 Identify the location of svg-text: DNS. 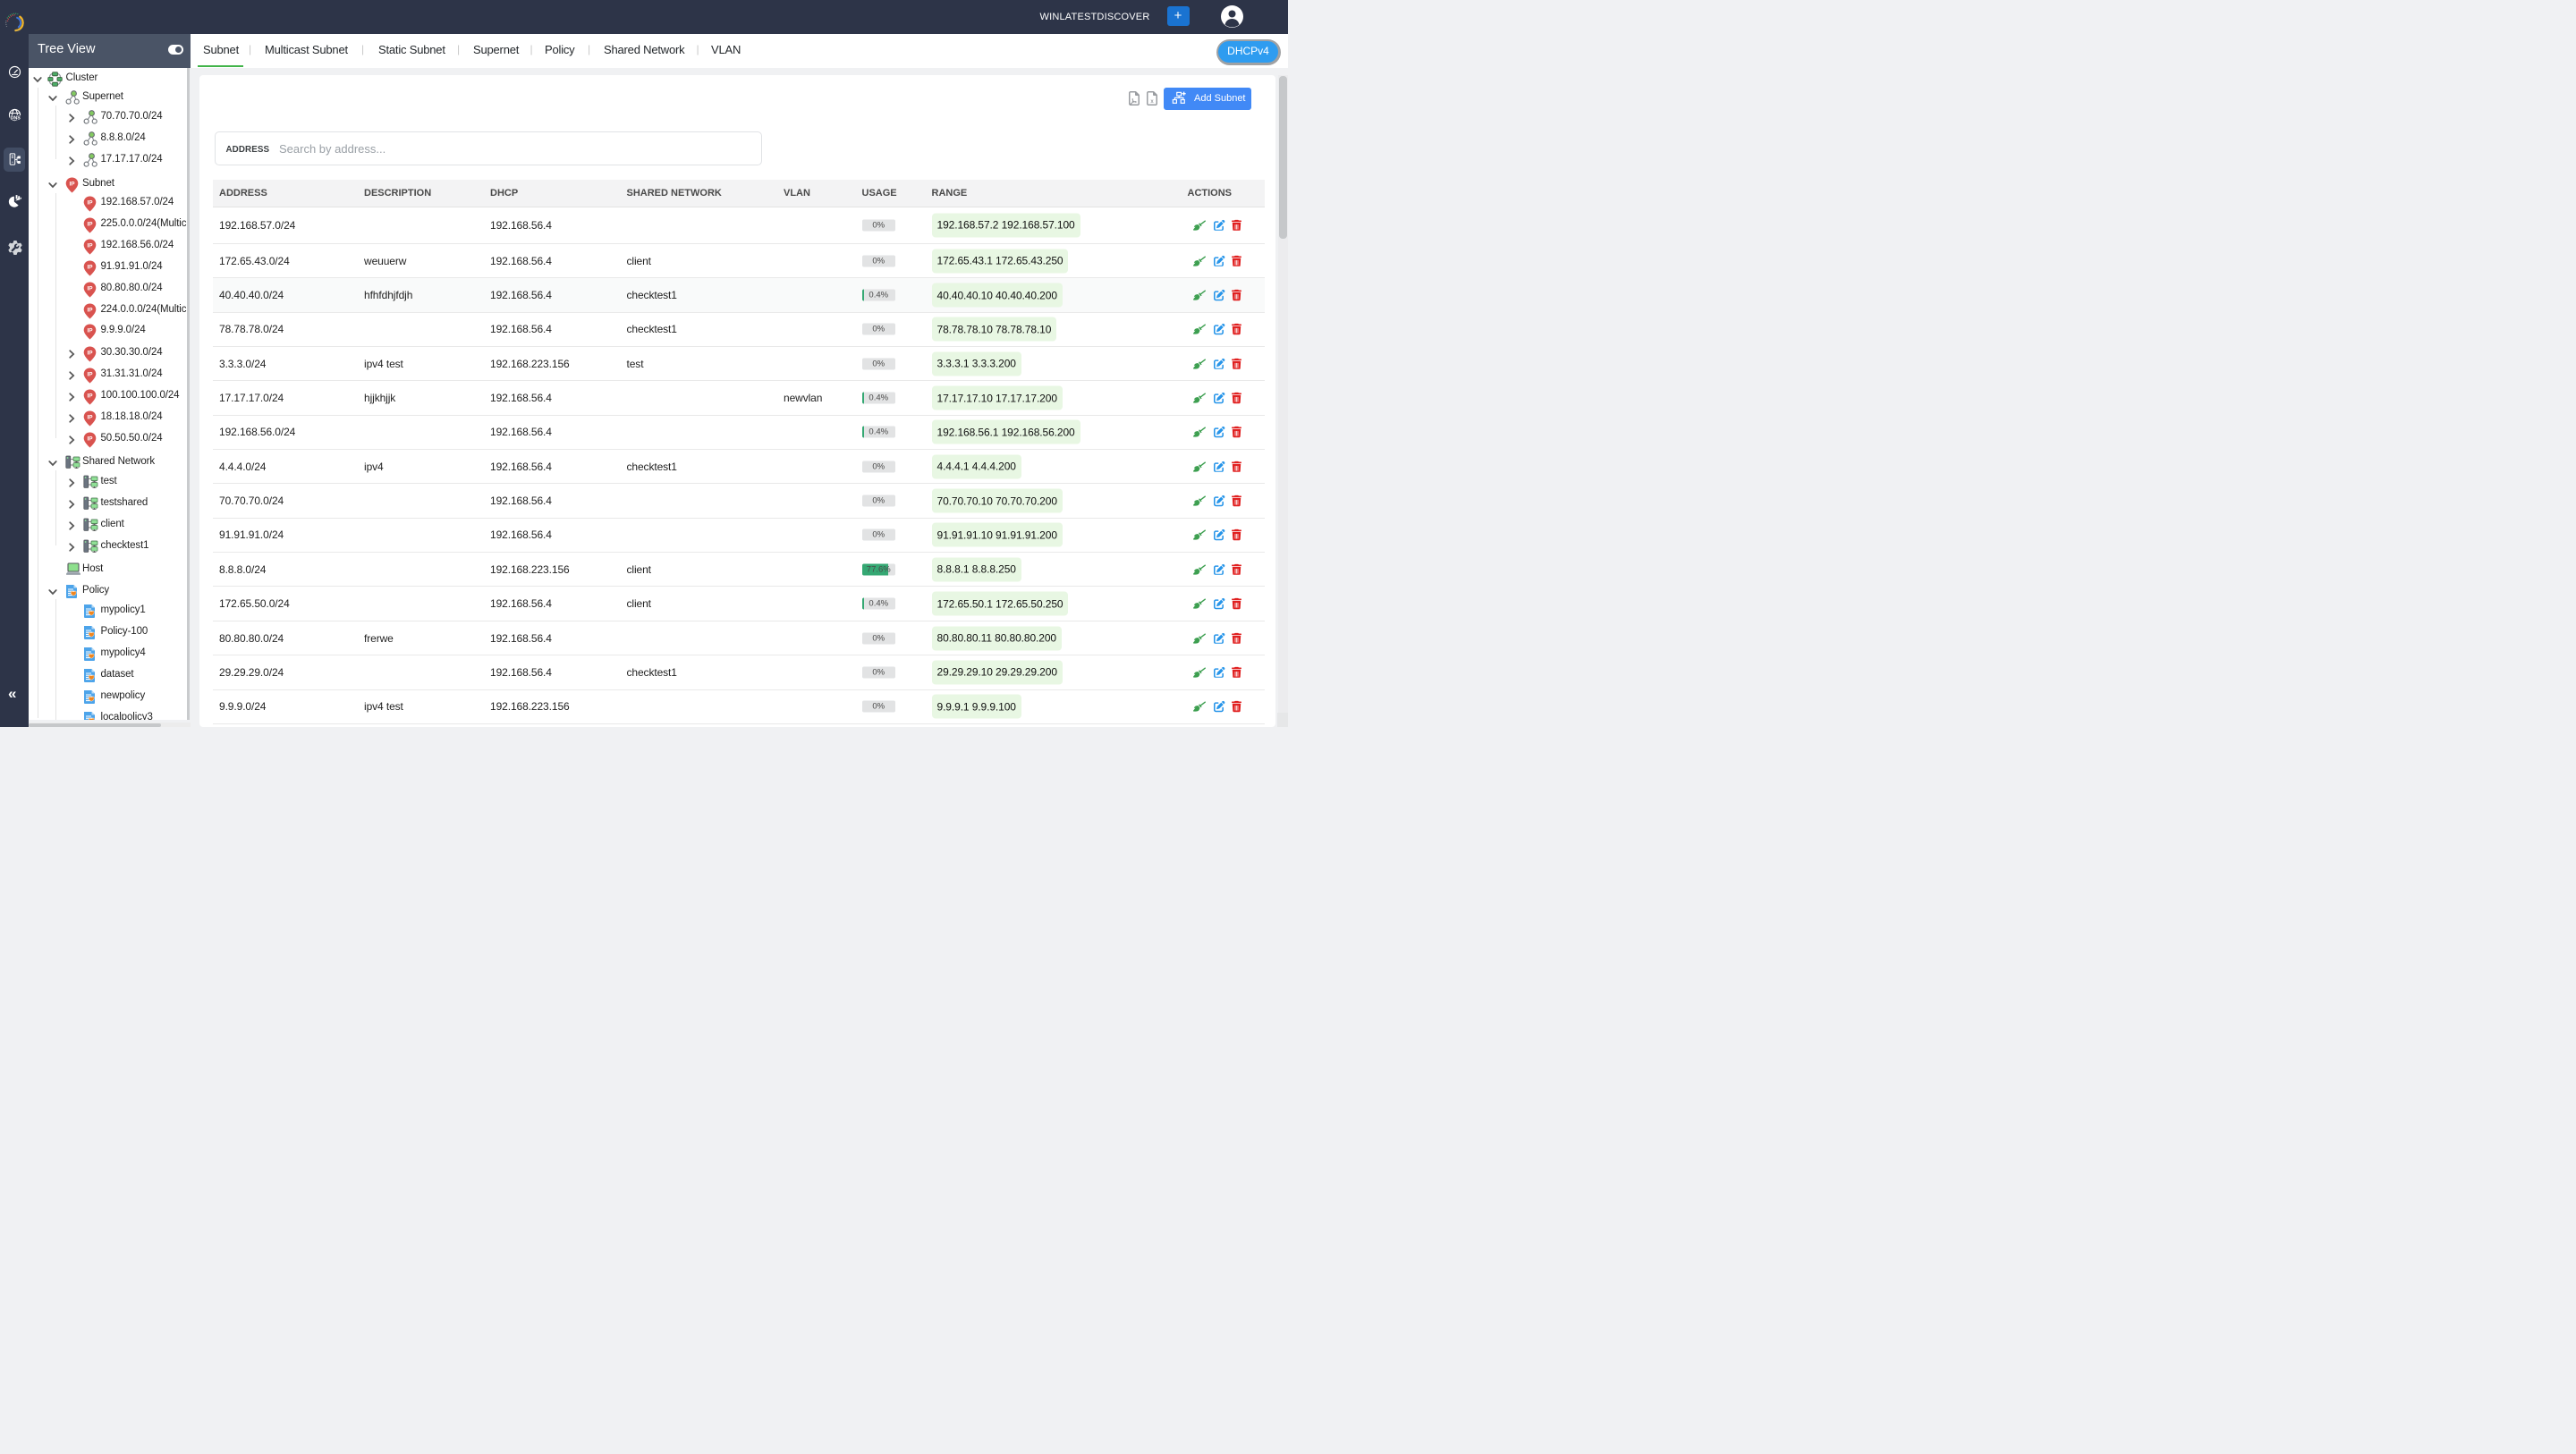
(15, 118).